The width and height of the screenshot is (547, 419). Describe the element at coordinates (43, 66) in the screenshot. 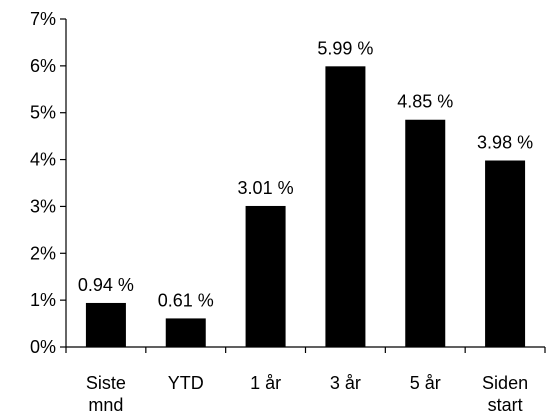

I see `y-tick-label: 6%` at that location.